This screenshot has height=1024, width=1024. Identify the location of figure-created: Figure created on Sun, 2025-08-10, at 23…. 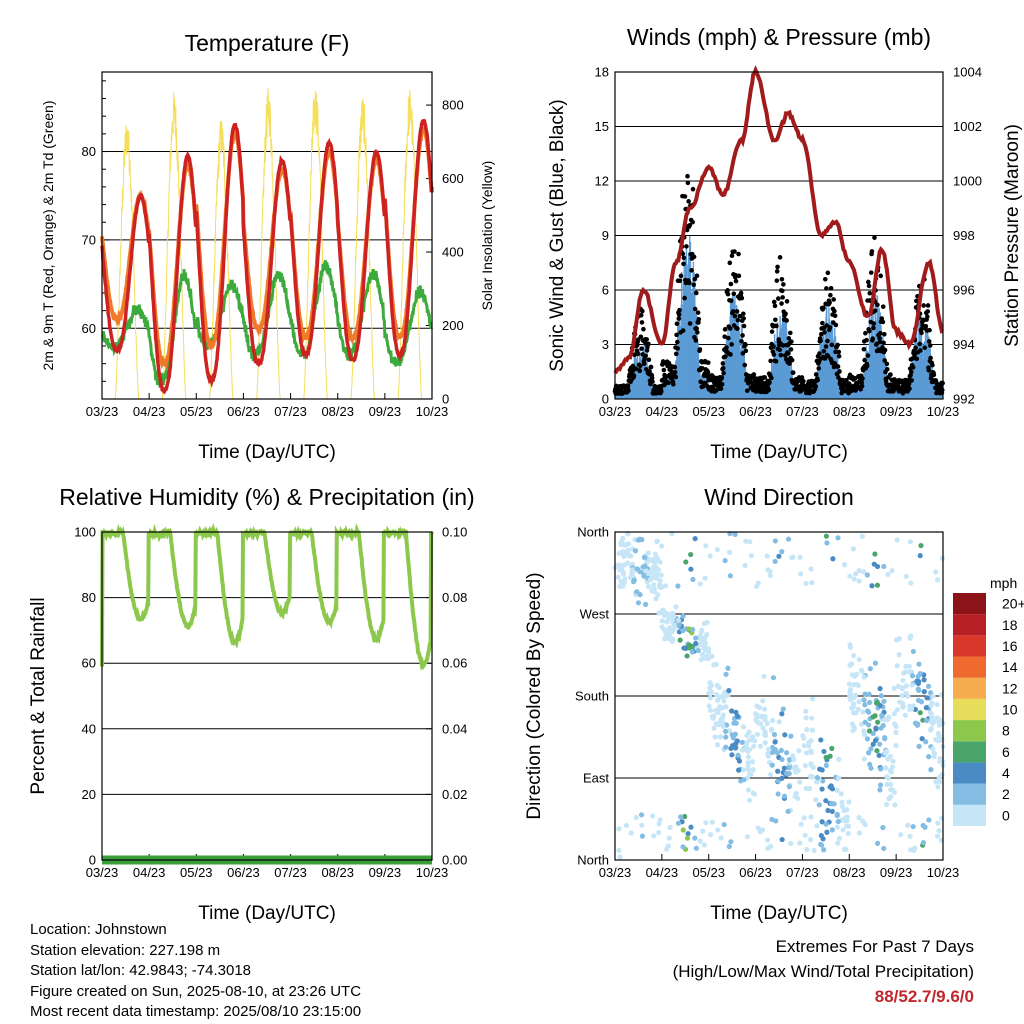
(196, 991).